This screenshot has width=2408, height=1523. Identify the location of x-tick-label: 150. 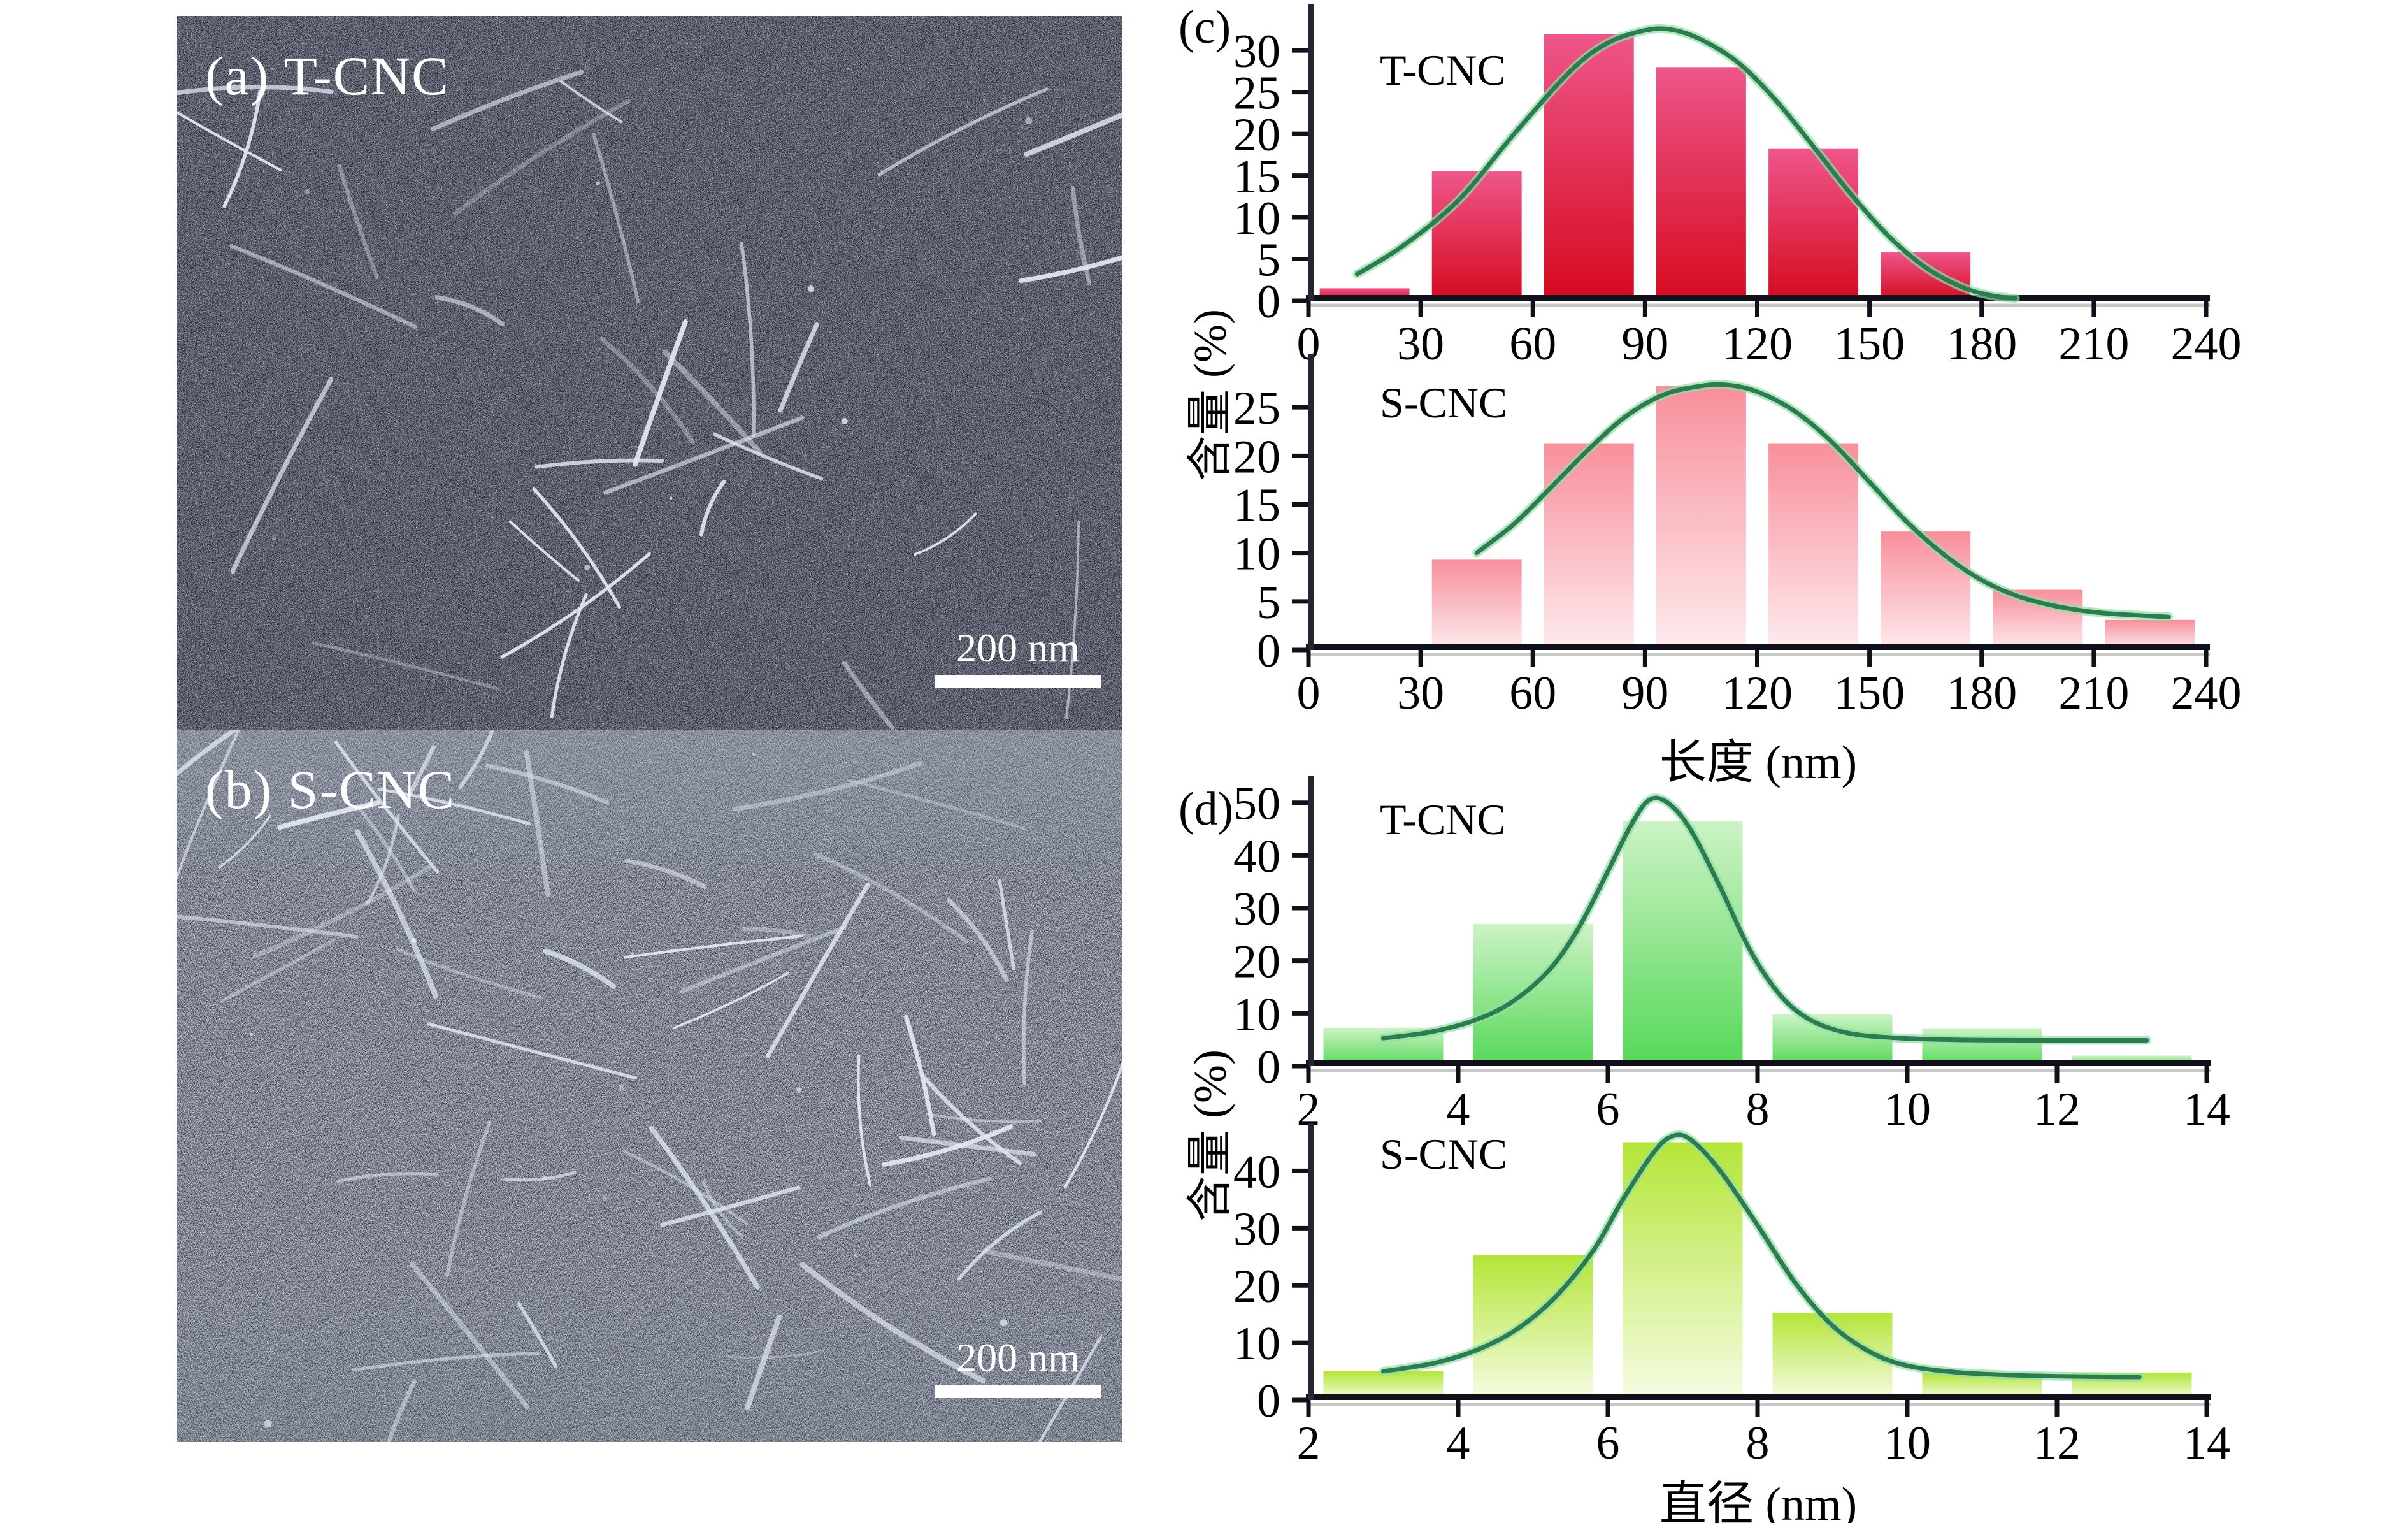
(1869, 693).